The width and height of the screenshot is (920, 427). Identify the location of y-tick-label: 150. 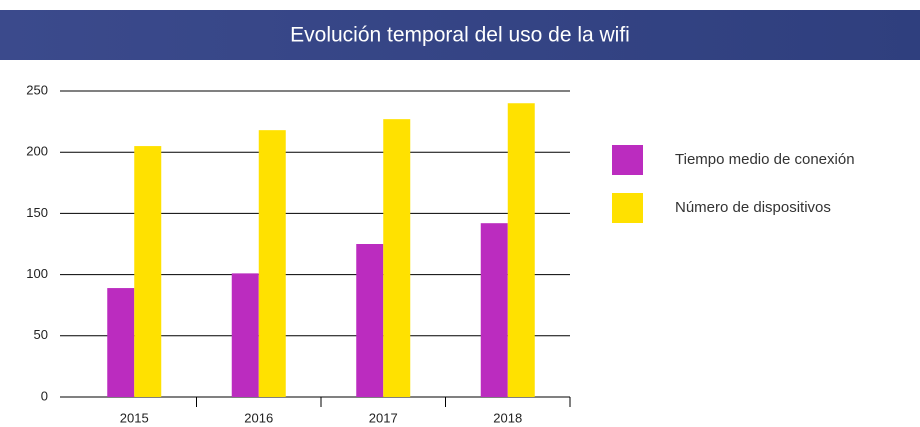
(37, 212).